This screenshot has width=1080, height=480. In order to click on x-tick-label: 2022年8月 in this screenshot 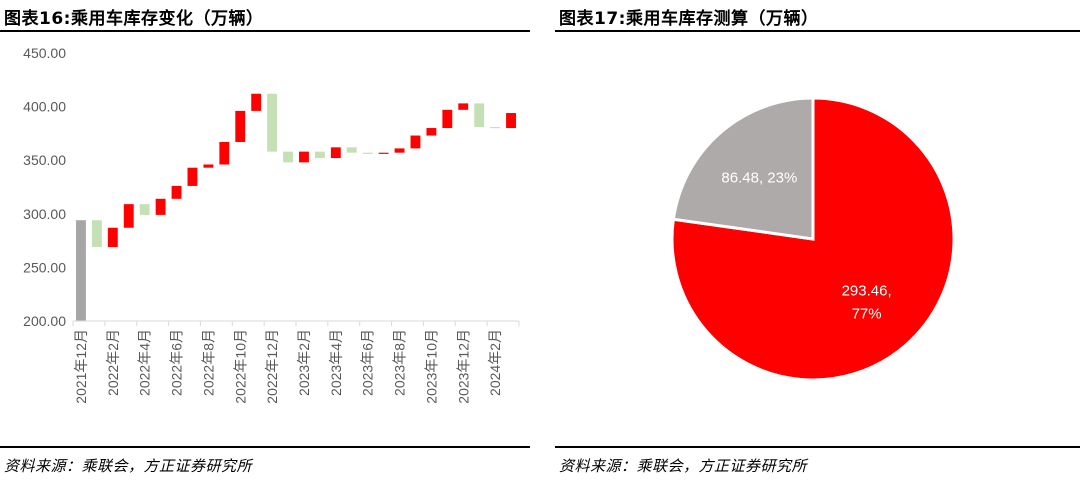, I will do `click(208, 362)`.